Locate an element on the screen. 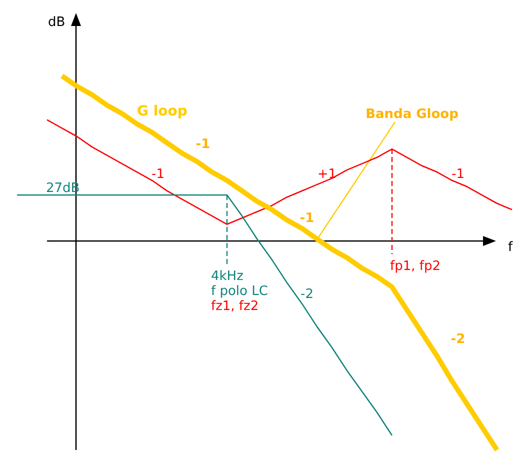  annotation: fz1, fz2 is located at coordinates (235, 306).